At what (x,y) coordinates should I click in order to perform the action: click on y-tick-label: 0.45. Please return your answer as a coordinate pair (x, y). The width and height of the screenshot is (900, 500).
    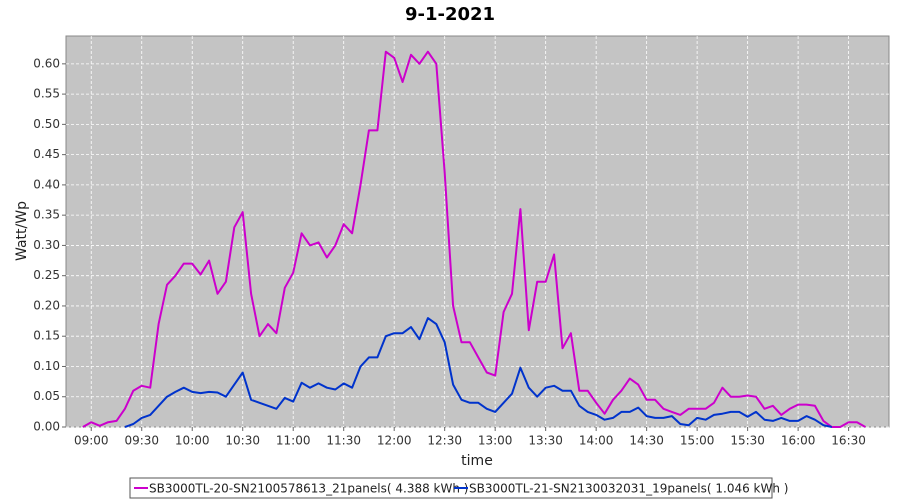
    Looking at the image, I should click on (46, 154).